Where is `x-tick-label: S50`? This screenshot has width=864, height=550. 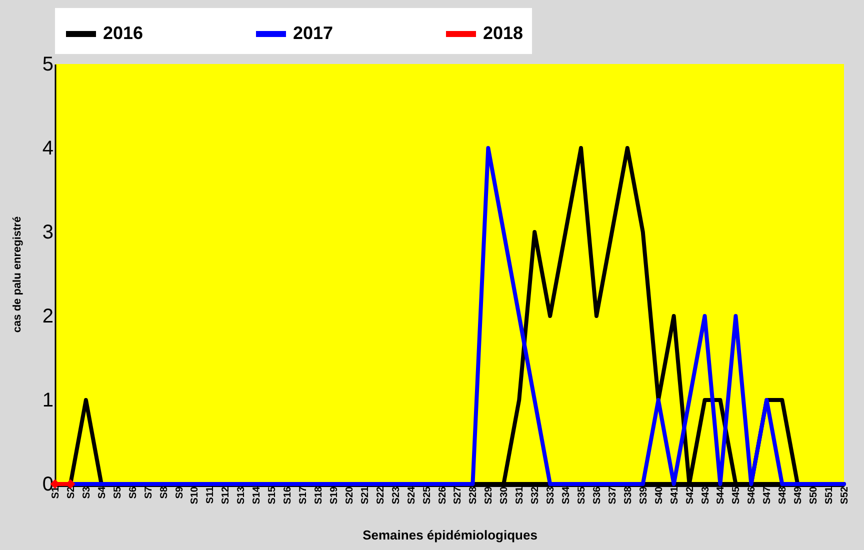
x-tick-label: S50 is located at coordinates (814, 495).